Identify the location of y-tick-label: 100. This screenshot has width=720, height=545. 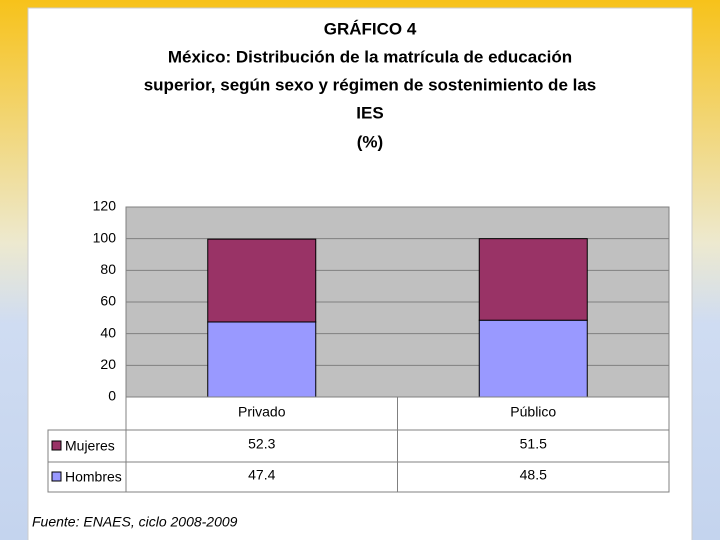
(105, 237).